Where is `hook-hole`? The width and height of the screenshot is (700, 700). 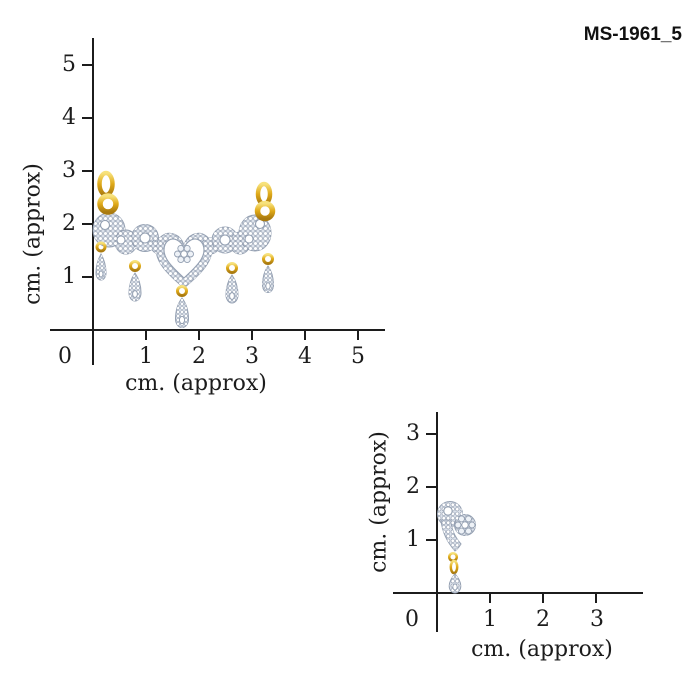
hook-hole is located at coordinates (448, 511).